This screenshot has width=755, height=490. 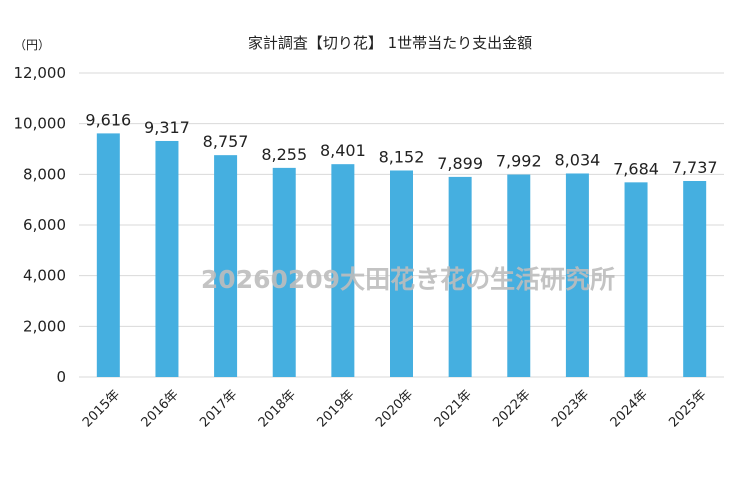 I want to click on y-tick-label: 0, so click(x=61, y=377).